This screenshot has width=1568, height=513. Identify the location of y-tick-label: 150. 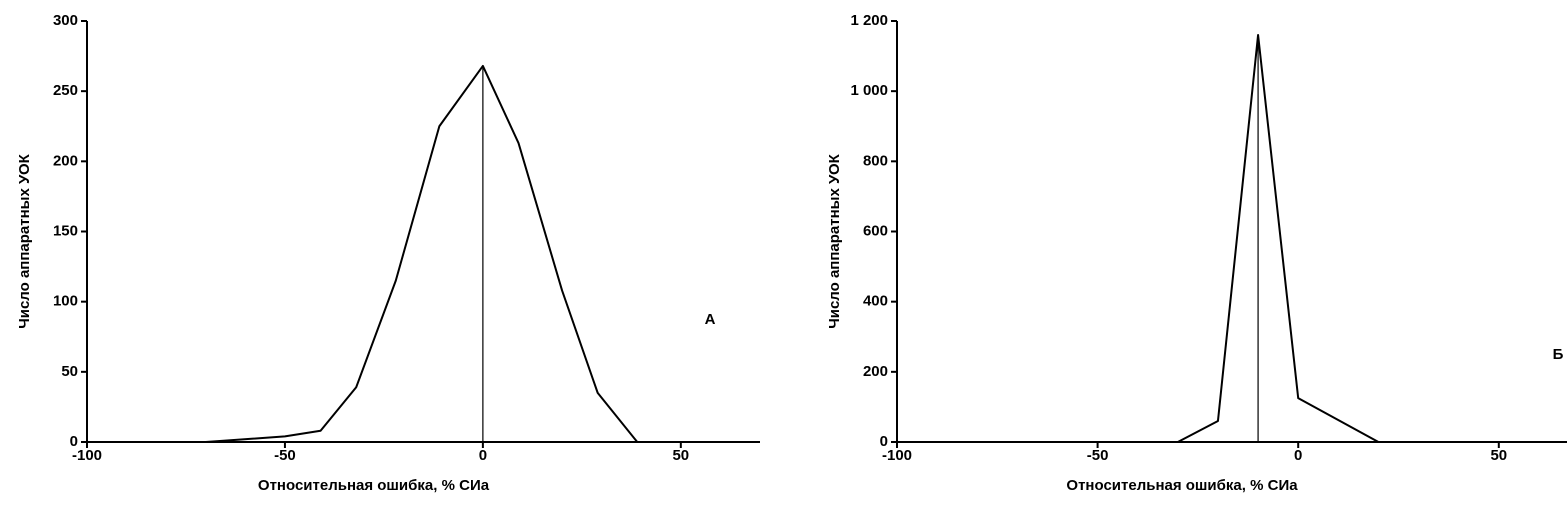
(65, 230).